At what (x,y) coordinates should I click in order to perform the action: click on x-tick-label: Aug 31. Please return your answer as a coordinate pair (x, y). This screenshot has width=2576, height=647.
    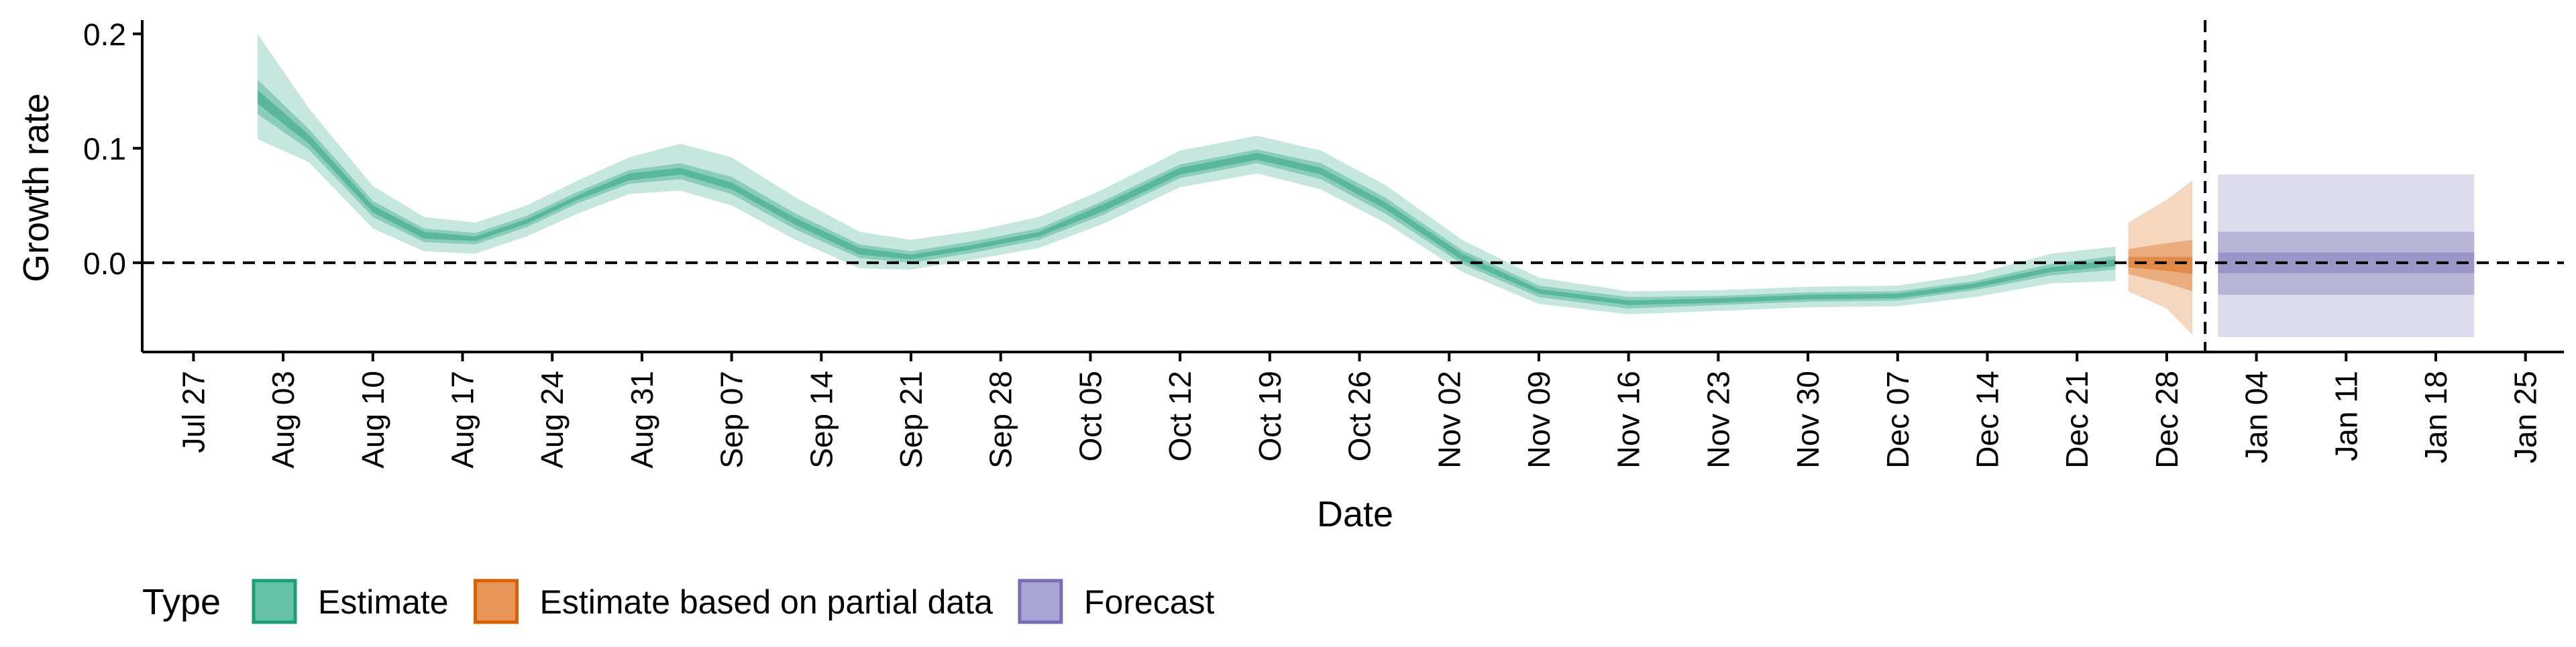
    Looking at the image, I should click on (642, 420).